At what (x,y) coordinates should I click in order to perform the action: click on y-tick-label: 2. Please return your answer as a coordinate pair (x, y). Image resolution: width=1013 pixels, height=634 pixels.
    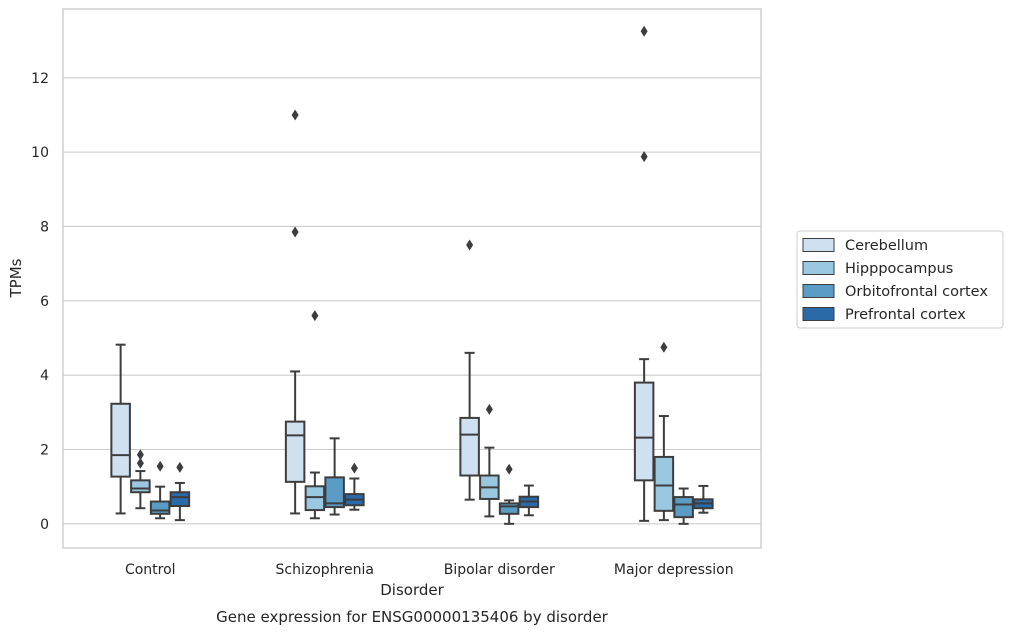
    Looking at the image, I should click on (44, 450).